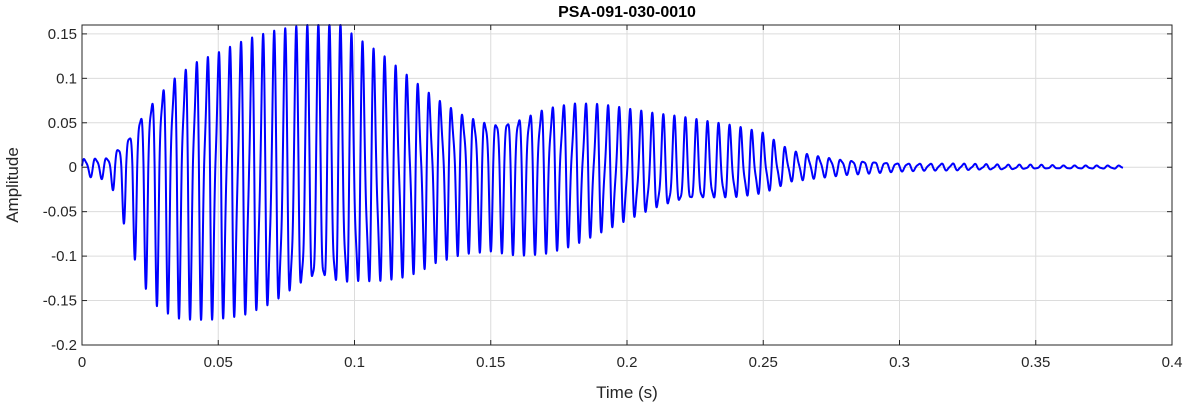  I want to click on x-tick-label: 0.05, so click(218, 362).